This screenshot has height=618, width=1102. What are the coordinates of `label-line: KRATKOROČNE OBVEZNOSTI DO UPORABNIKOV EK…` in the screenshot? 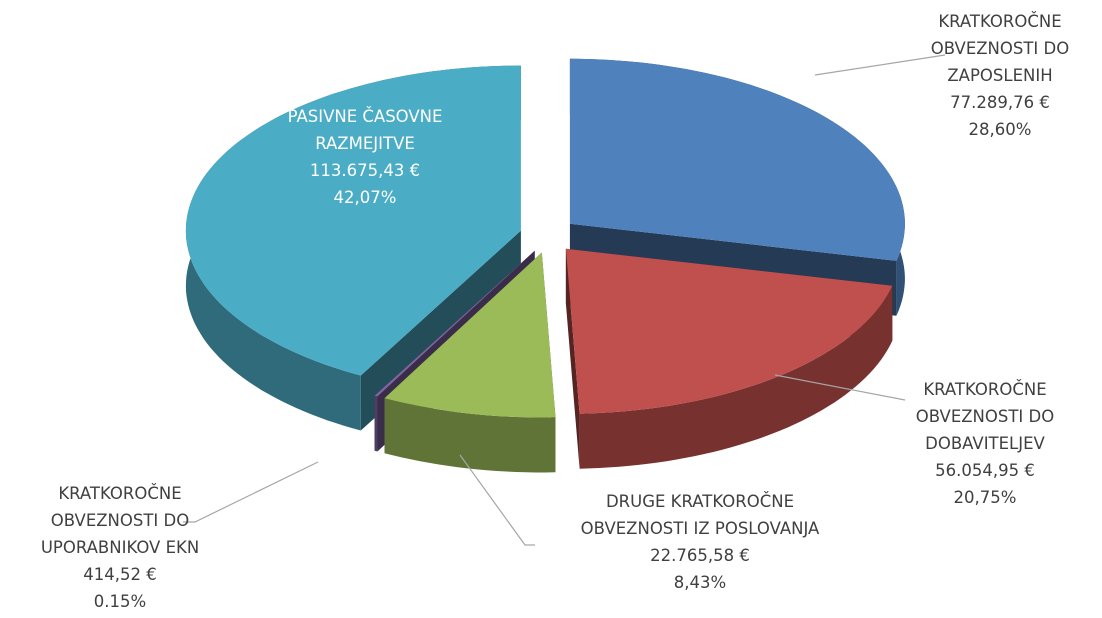 It's located at (120, 520).